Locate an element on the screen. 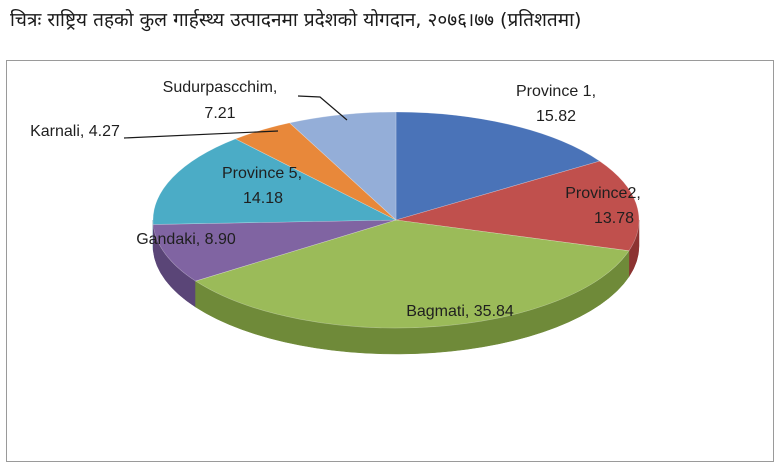 The image size is (777, 471). data-label-province-5-value: 14.18 is located at coordinates (263, 198).